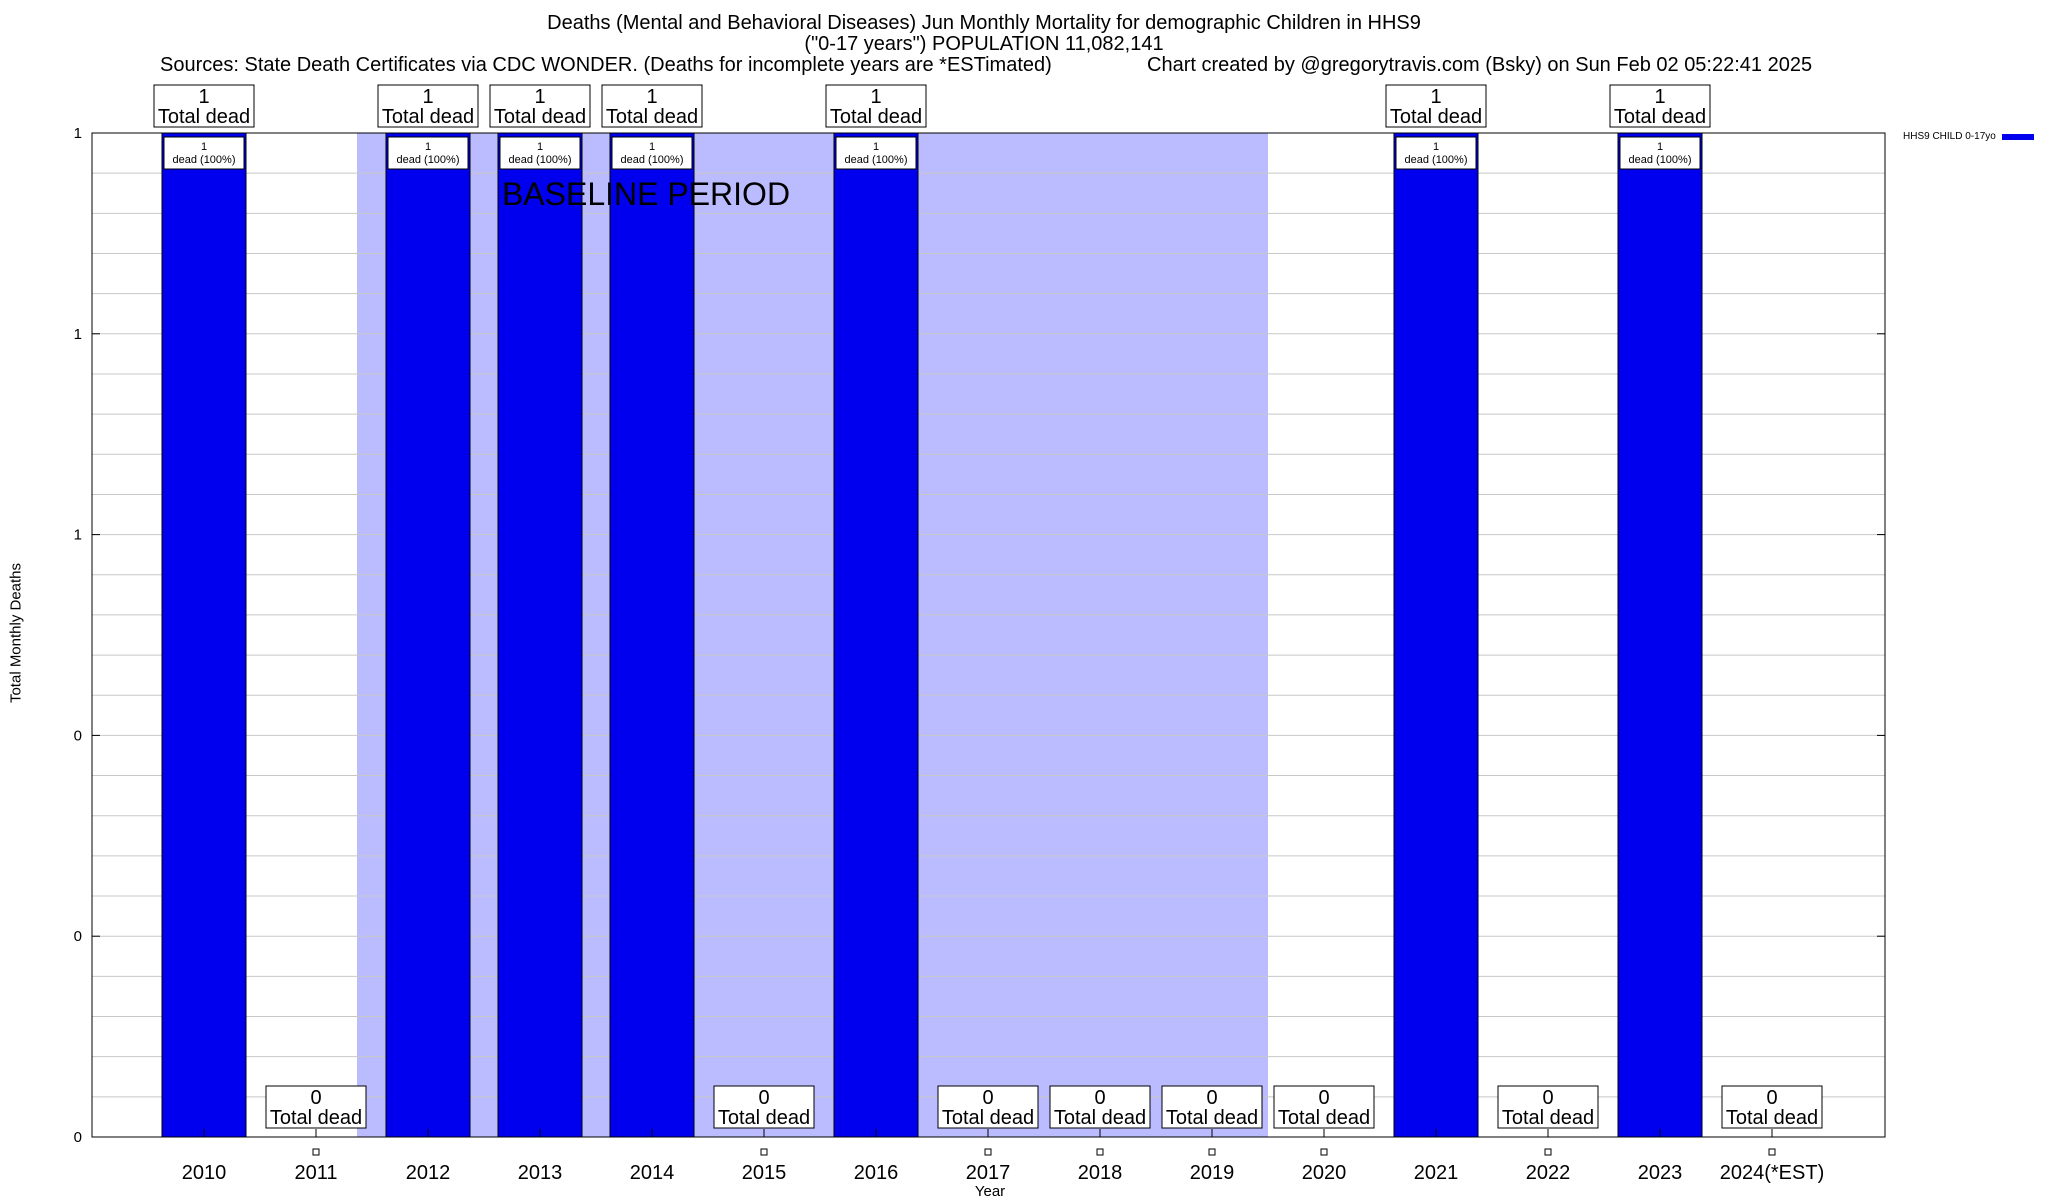 This screenshot has height=1200, width=2048. What do you see at coordinates (1548, 1173) in the screenshot?
I see `x-tick-label: 2022` at bounding box center [1548, 1173].